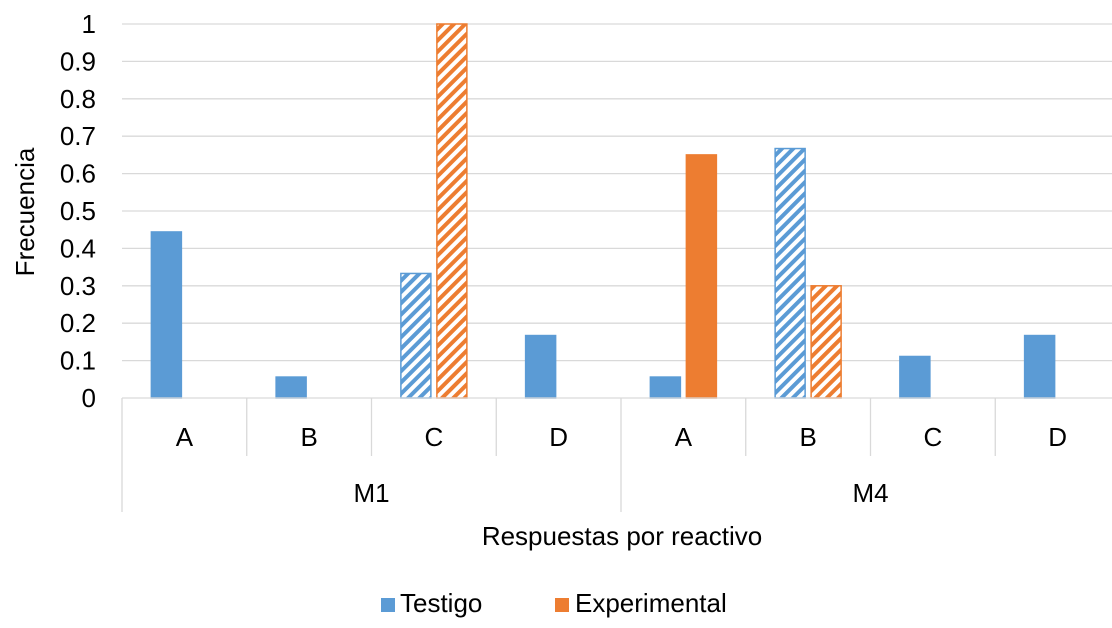  I want to click on y-tick-label: 0.8, so click(78, 99).